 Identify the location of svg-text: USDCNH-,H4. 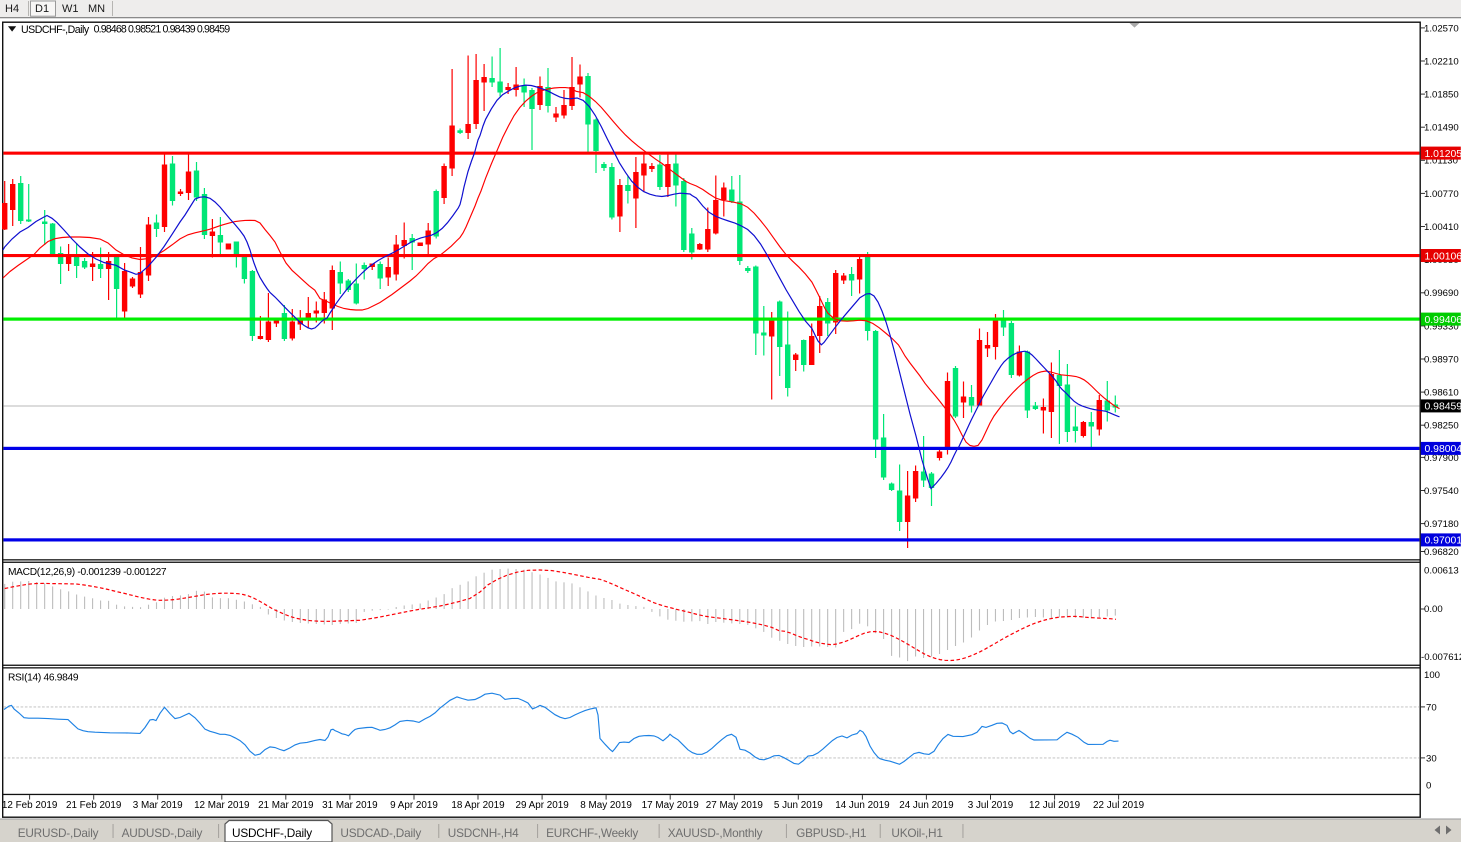
(483, 833).